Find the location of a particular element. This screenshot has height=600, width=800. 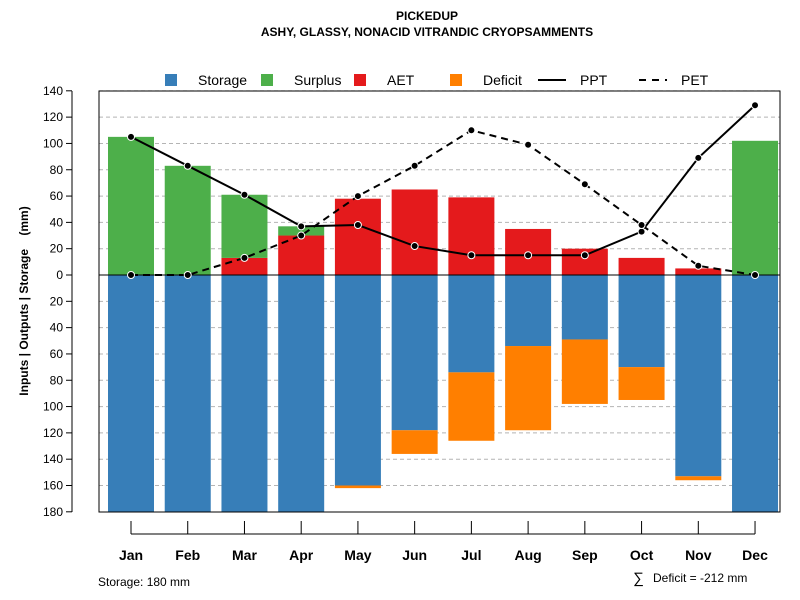

y-tick-label: 0 is located at coordinates (59, 275).